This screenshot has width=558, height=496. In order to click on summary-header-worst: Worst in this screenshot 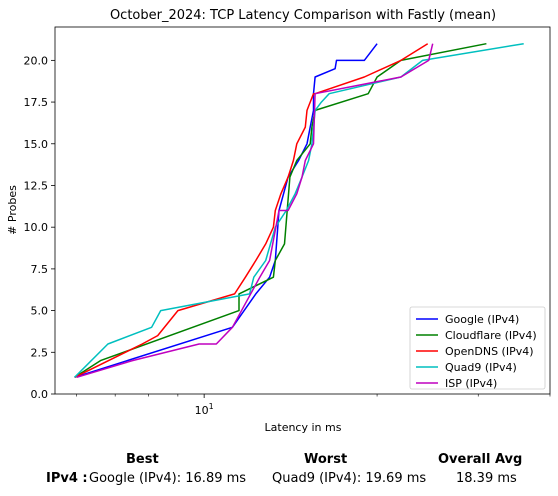, I will do `click(326, 459)`.